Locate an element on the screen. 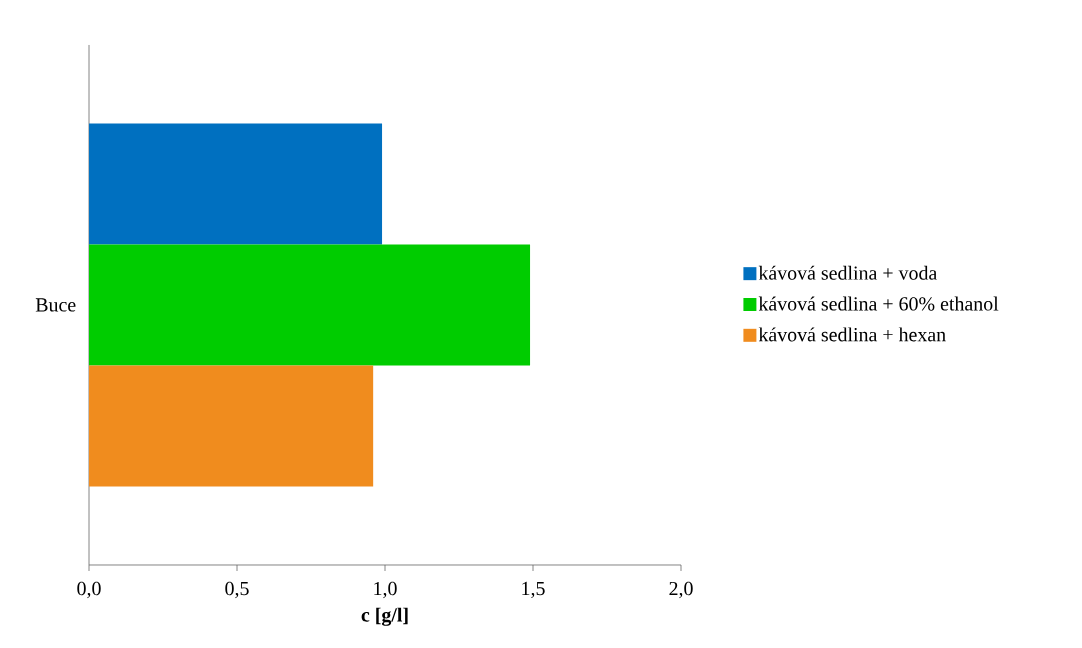 The width and height of the screenshot is (1082, 648). legend-label: kávová sedlina + hexan is located at coordinates (852, 334).